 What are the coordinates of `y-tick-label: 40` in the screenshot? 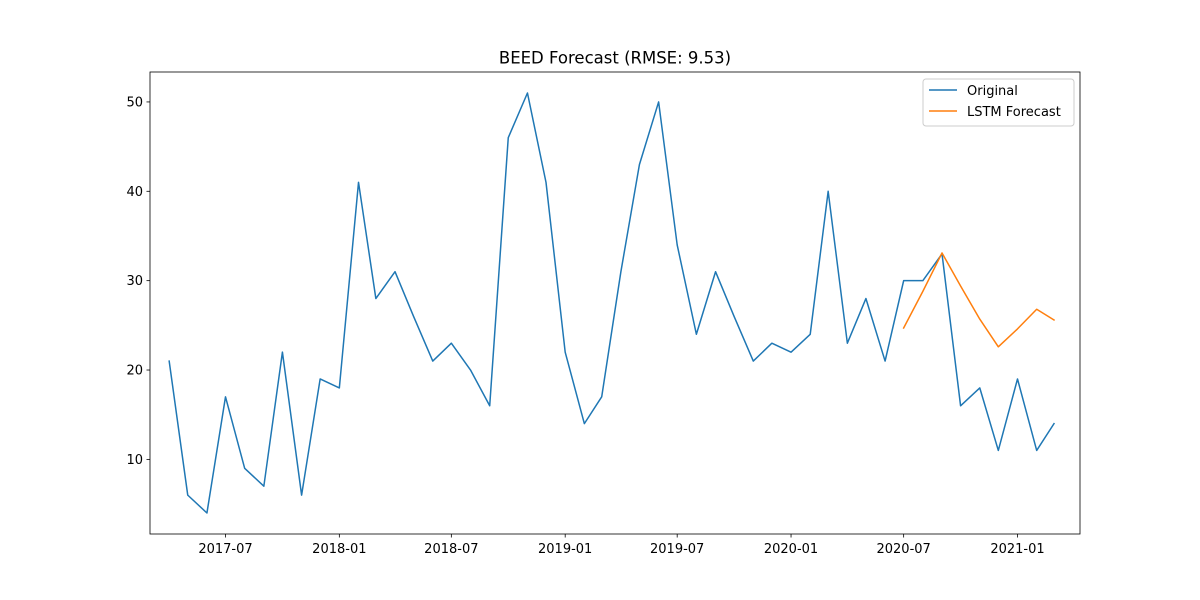 It's located at (134, 192).